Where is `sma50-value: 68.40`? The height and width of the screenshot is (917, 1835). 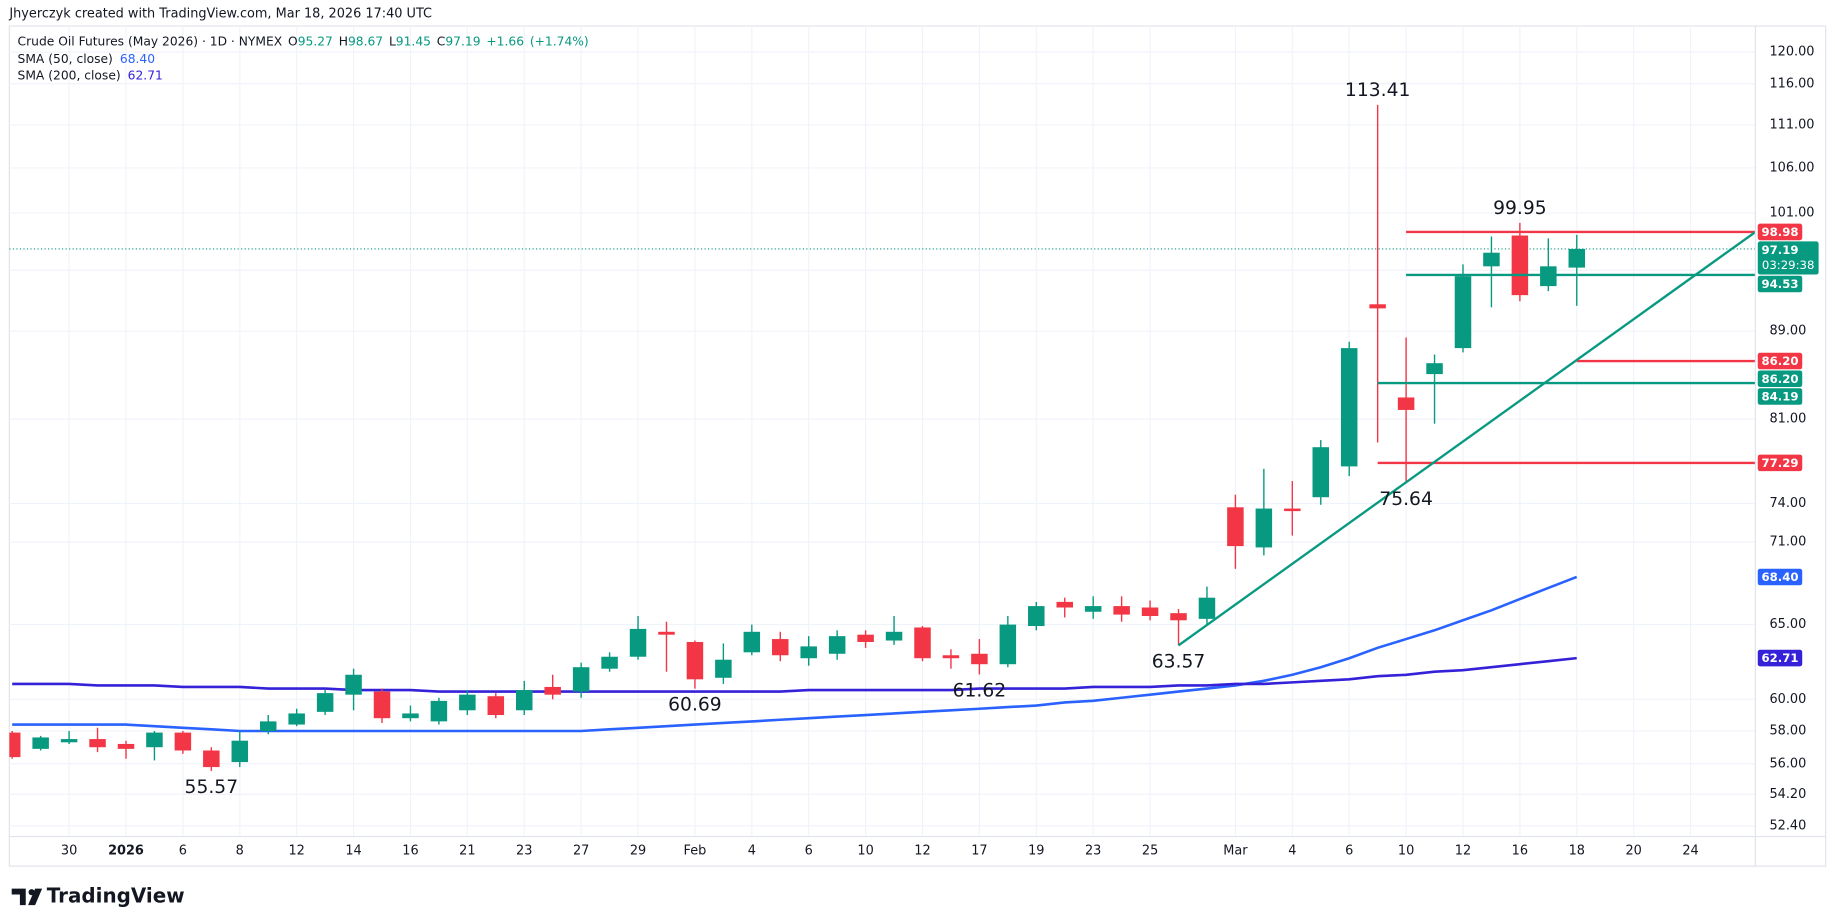 sma50-value: 68.40 is located at coordinates (137, 59).